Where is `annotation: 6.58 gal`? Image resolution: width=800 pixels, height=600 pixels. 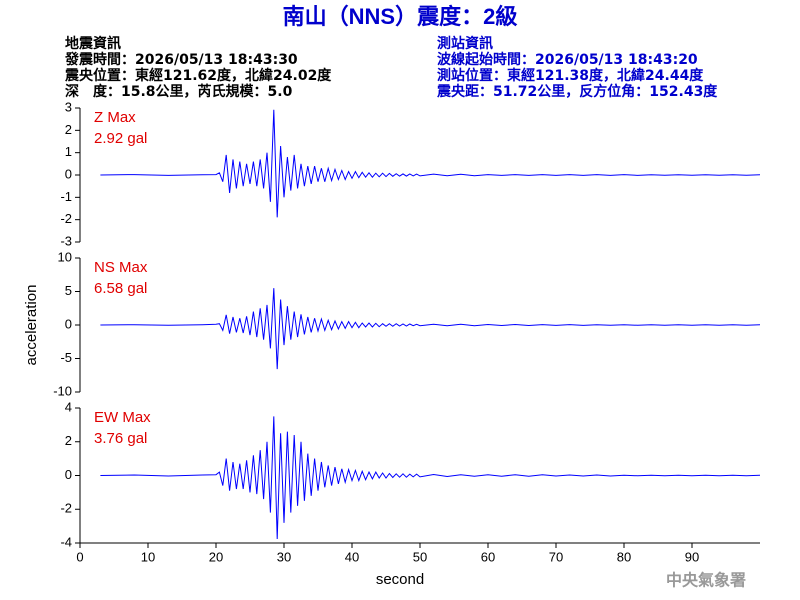 annotation: 6.58 gal is located at coordinates (120, 288).